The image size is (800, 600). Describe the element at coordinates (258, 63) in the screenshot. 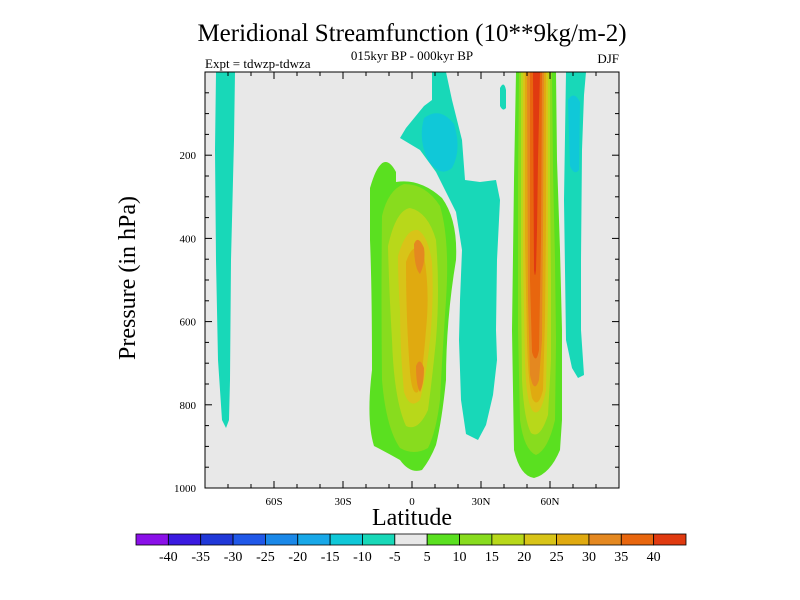

I see `chart-subtitle-left: Expt = tdwzp-tdwza` at that location.